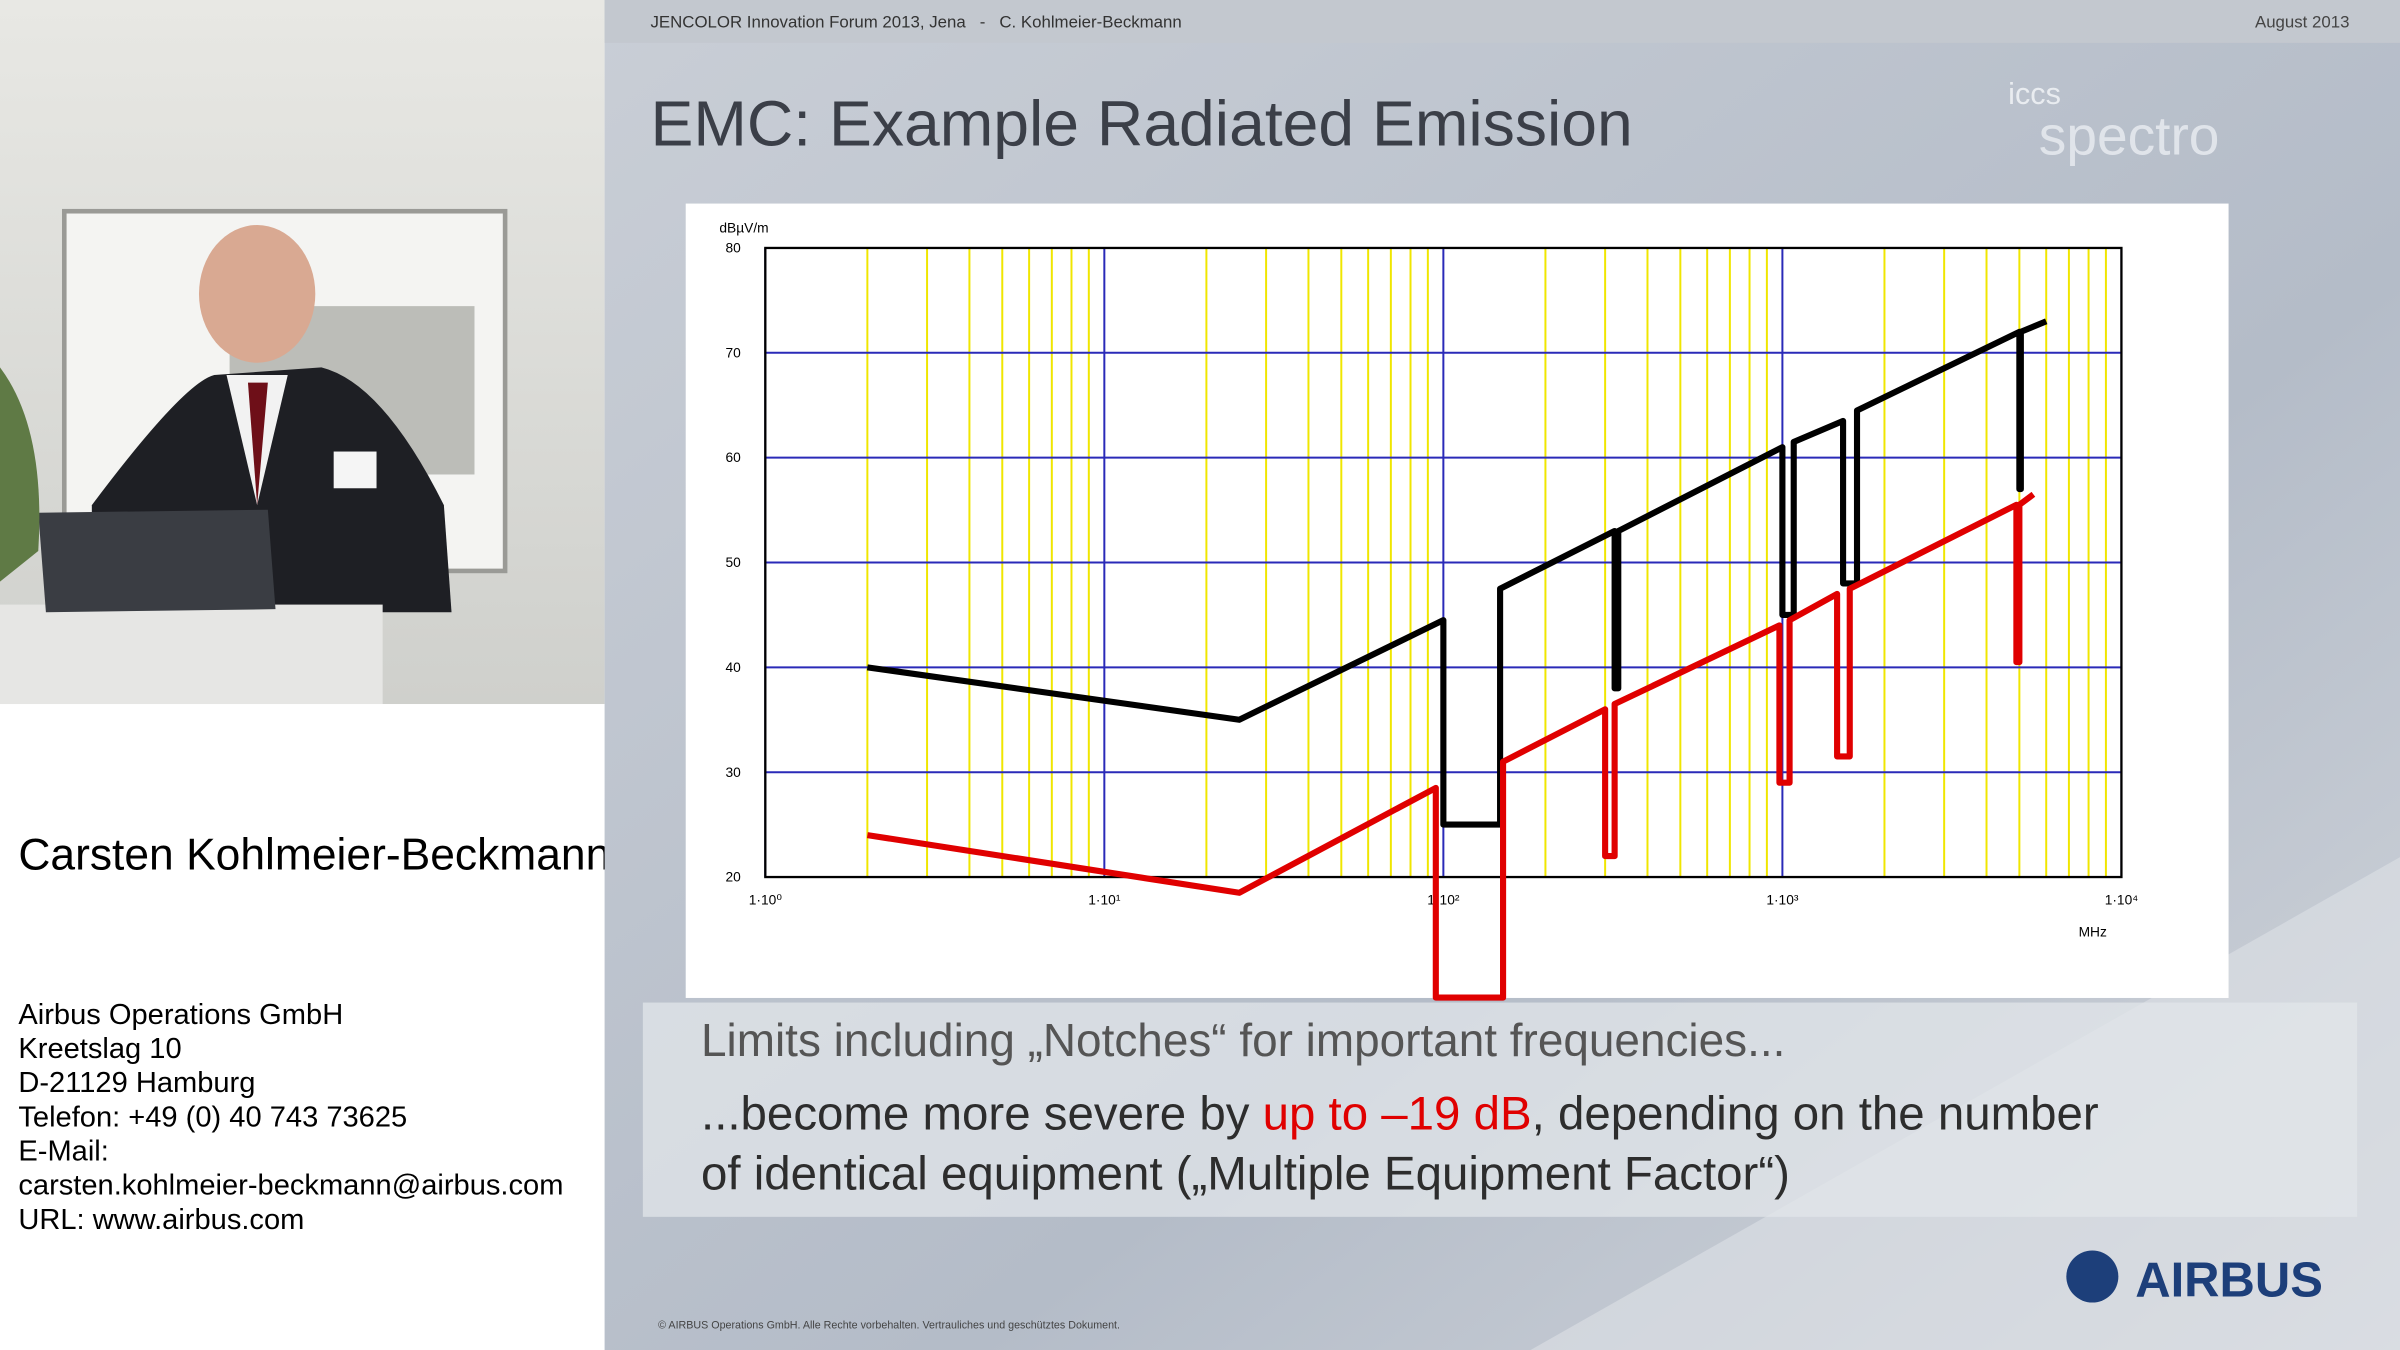 This screenshot has width=2400, height=1350. What do you see at coordinates (734, 457) in the screenshot?
I see `y-tick-label: 60` at bounding box center [734, 457].